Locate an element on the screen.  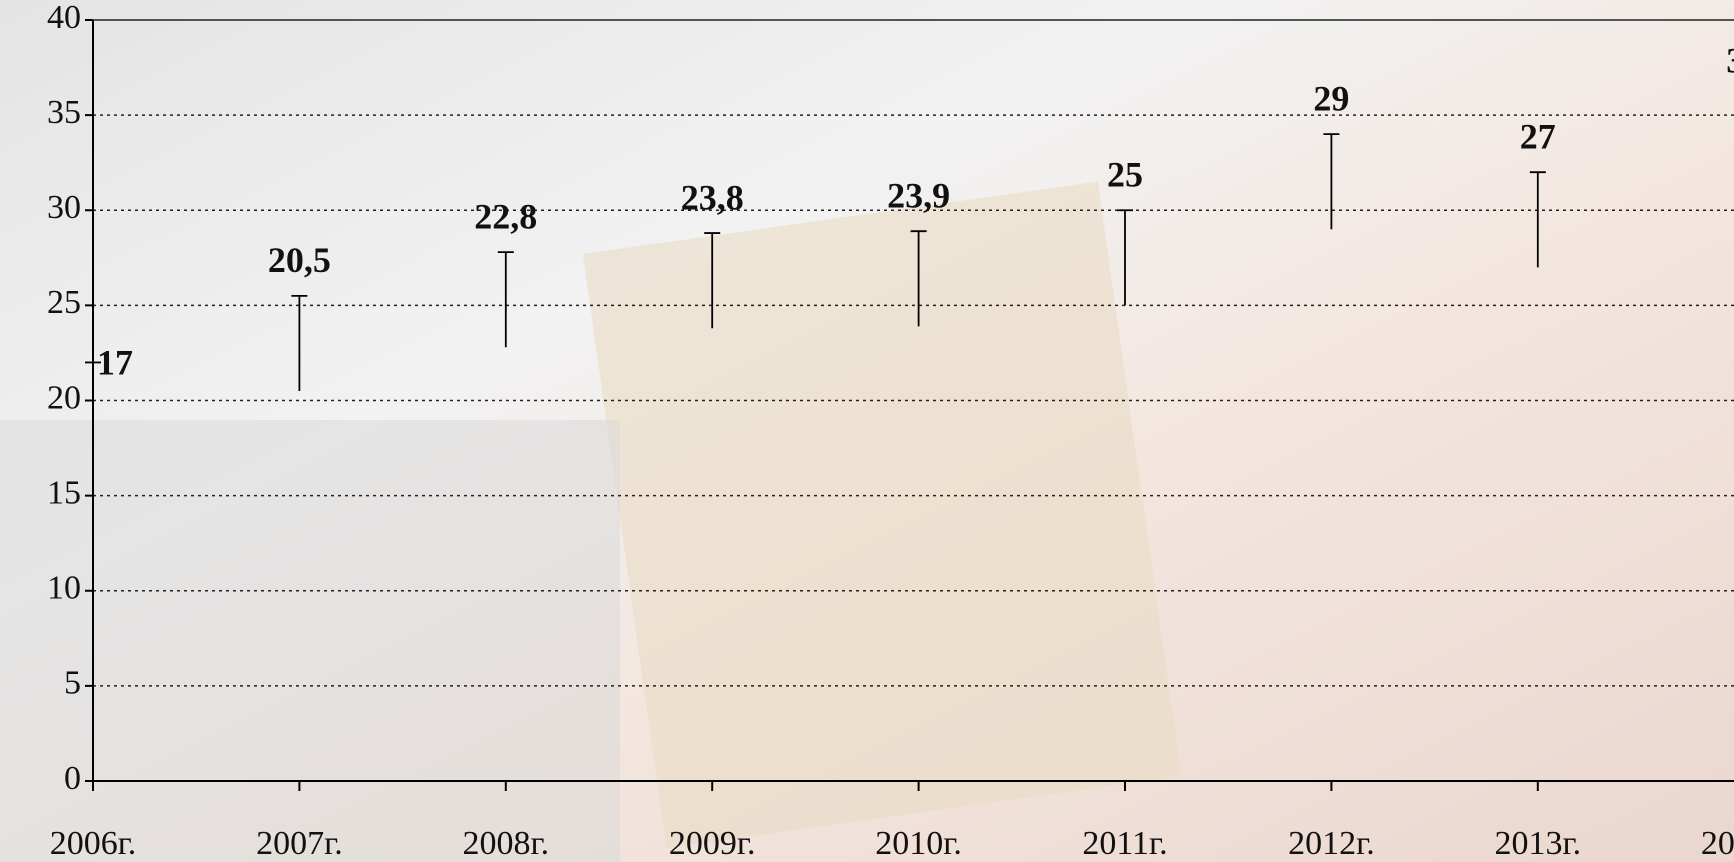
value-label: 23,9 is located at coordinates (918, 195).